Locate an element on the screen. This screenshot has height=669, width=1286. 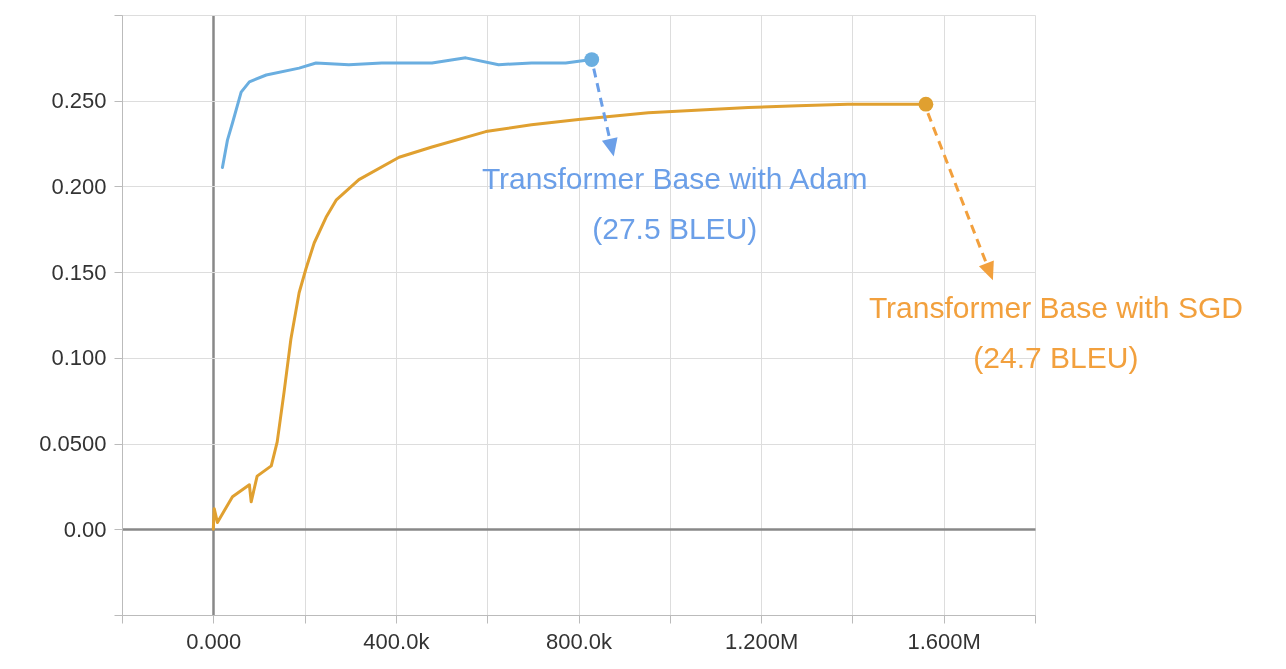
y-tick-label: 0.0500 is located at coordinates (73, 444).